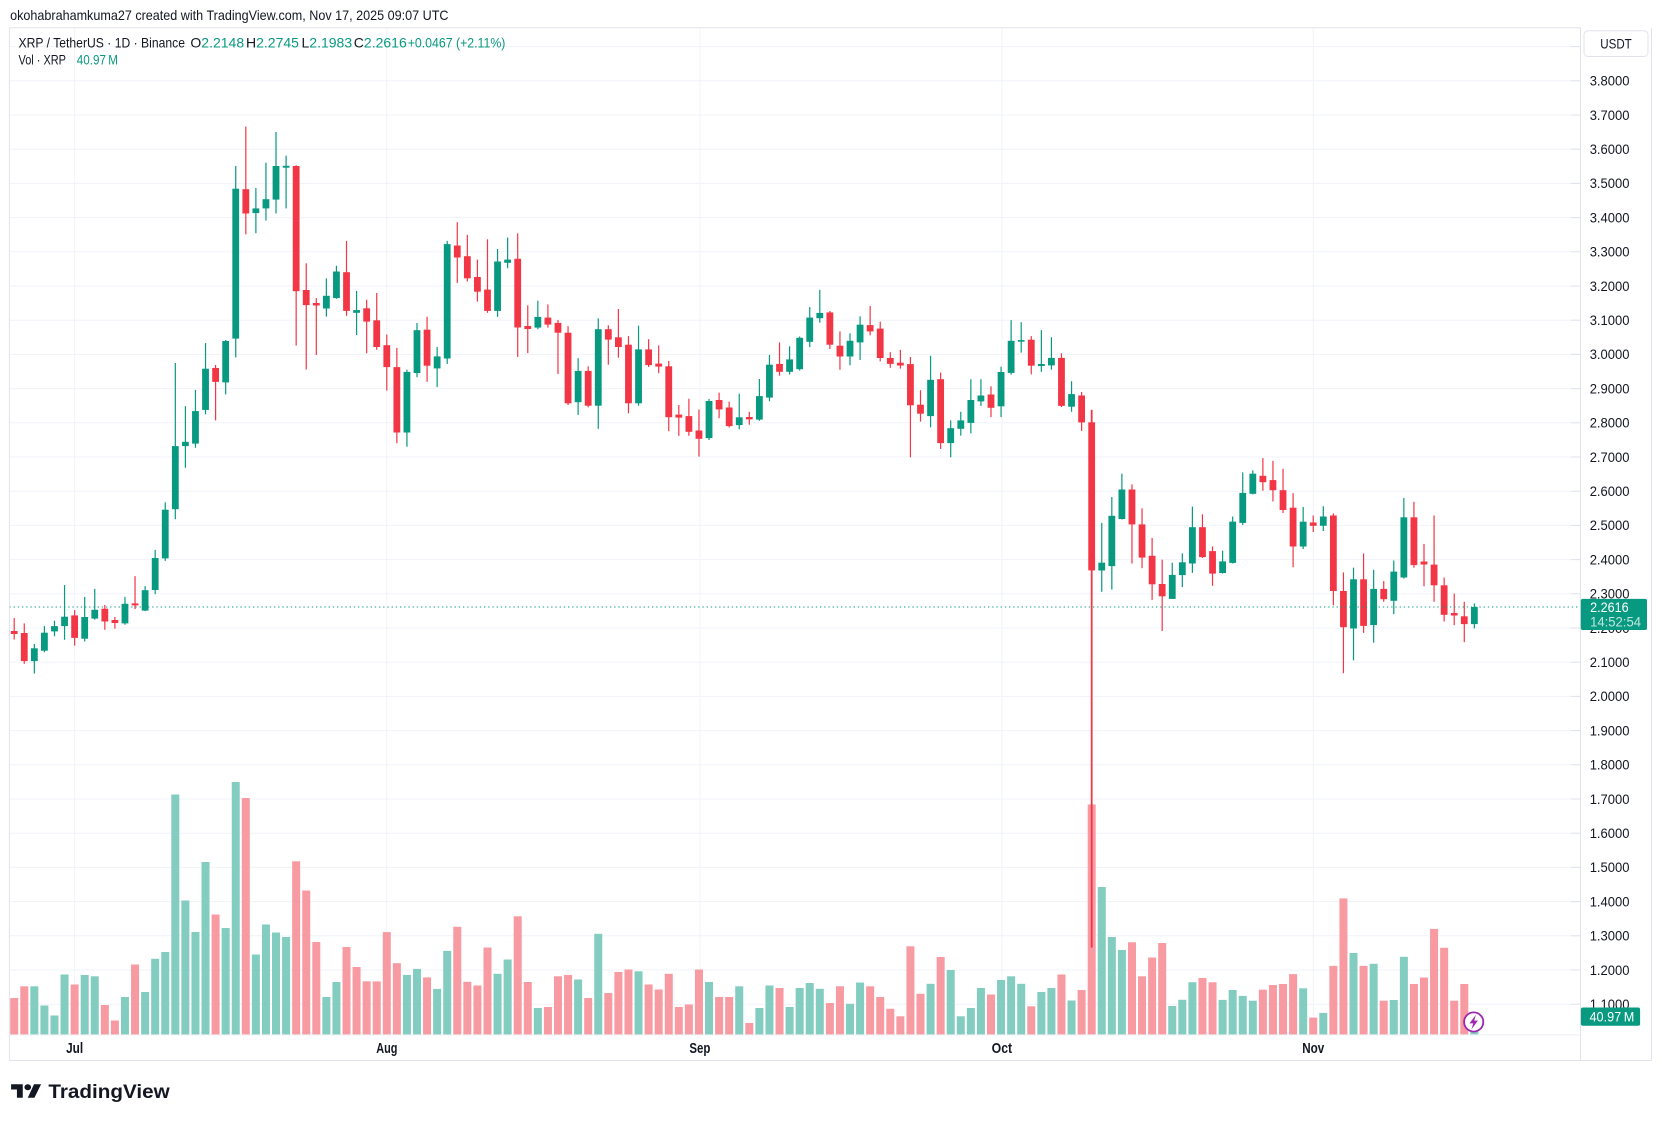 Image resolution: width=1662 pixels, height=1122 pixels. I want to click on svg-text: L2.1983, so click(327, 43).